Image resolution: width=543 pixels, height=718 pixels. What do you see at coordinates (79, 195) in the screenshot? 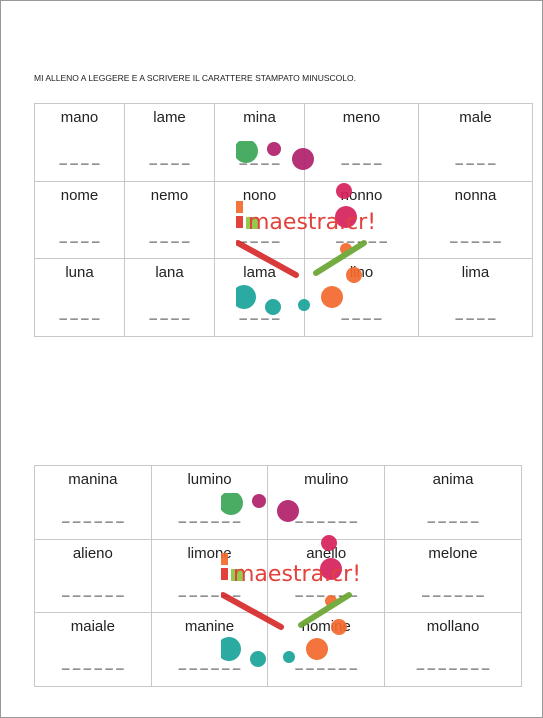
I see `word: nome` at bounding box center [79, 195].